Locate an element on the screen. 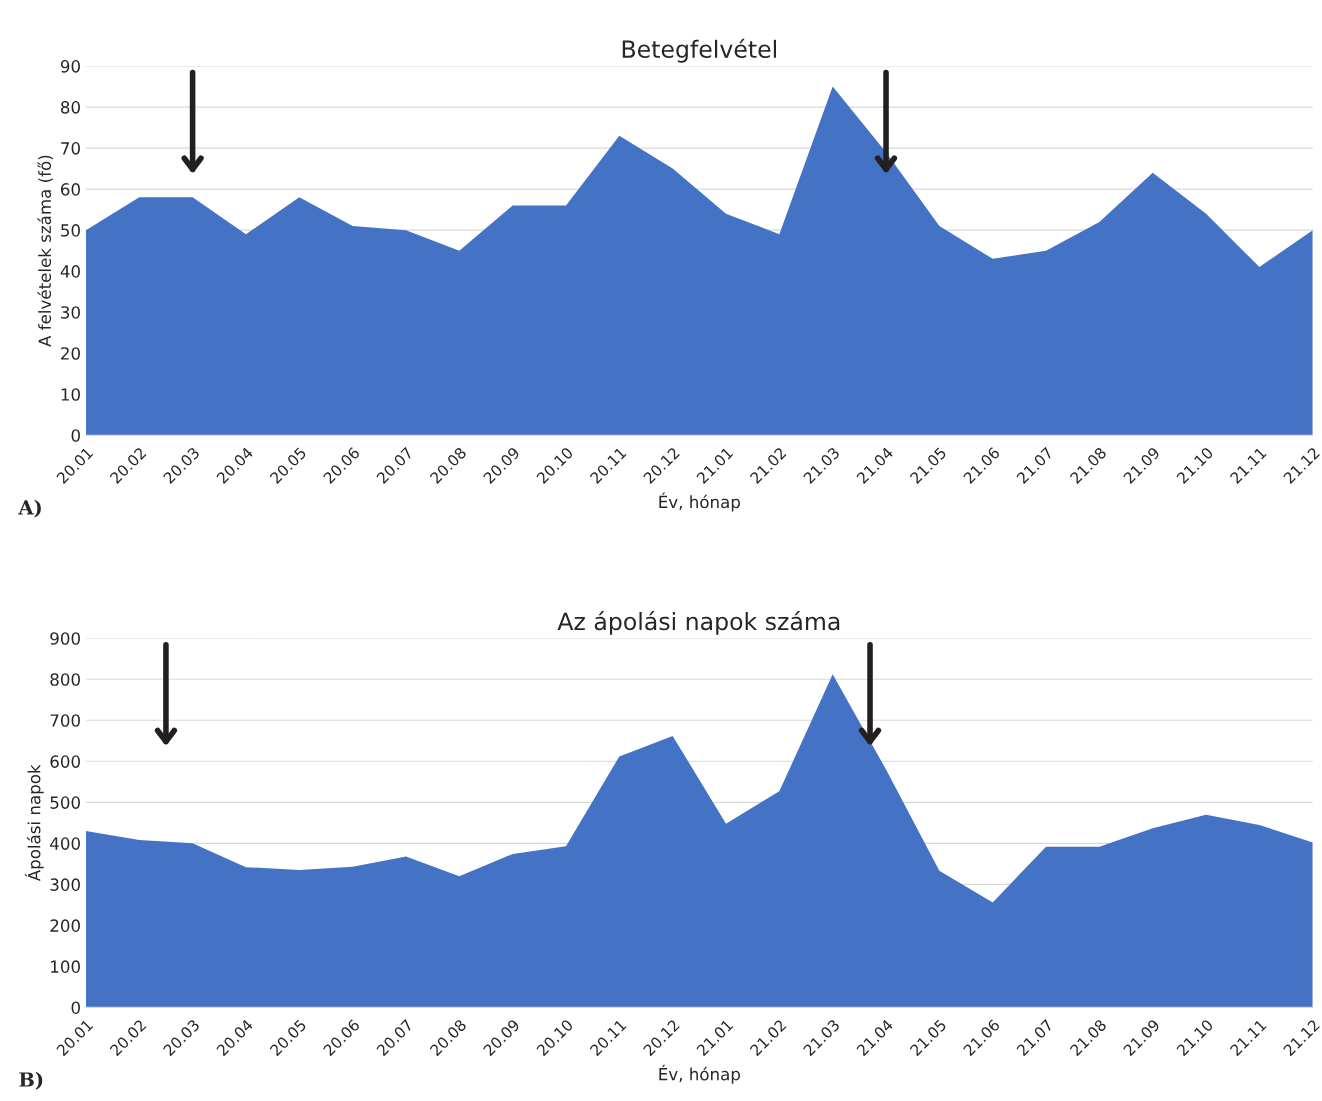 The height and width of the screenshot is (1101, 1322). y-tick-label: 400 is located at coordinates (65, 843).